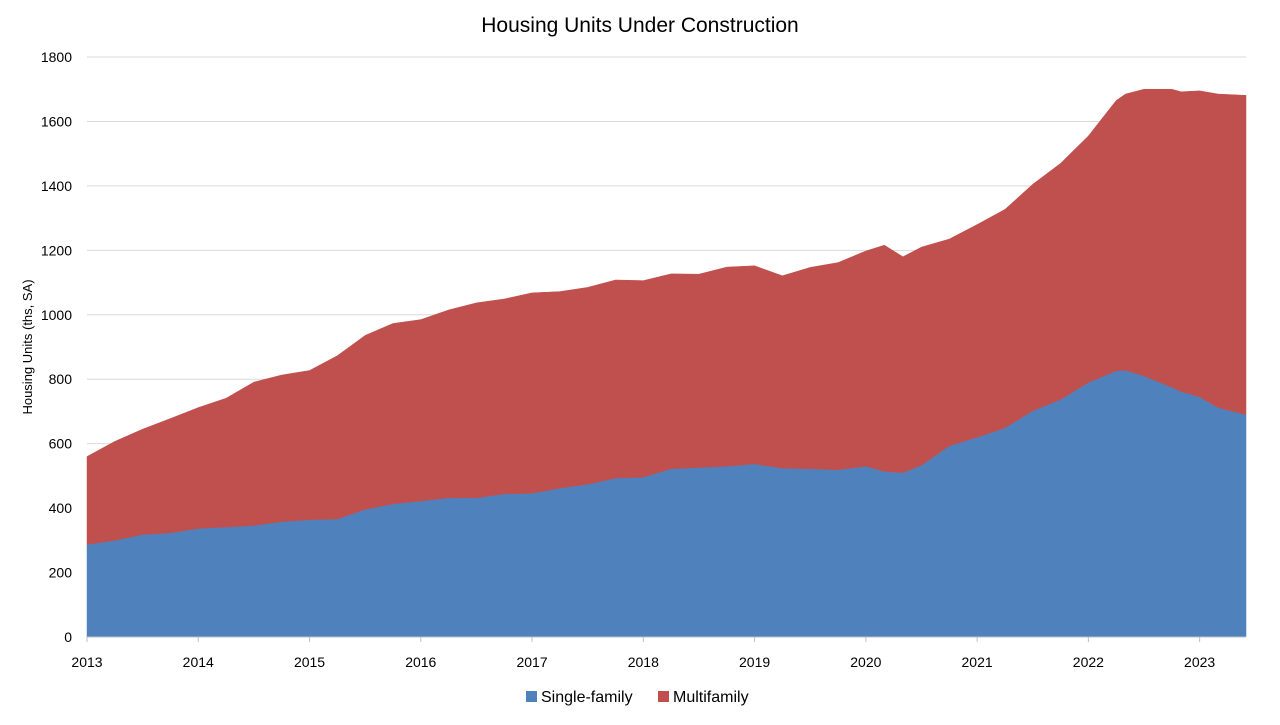  What do you see at coordinates (56, 315) in the screenshot?
I see `y-tick-label-1000: 1000` at bounding box center [56, 315].